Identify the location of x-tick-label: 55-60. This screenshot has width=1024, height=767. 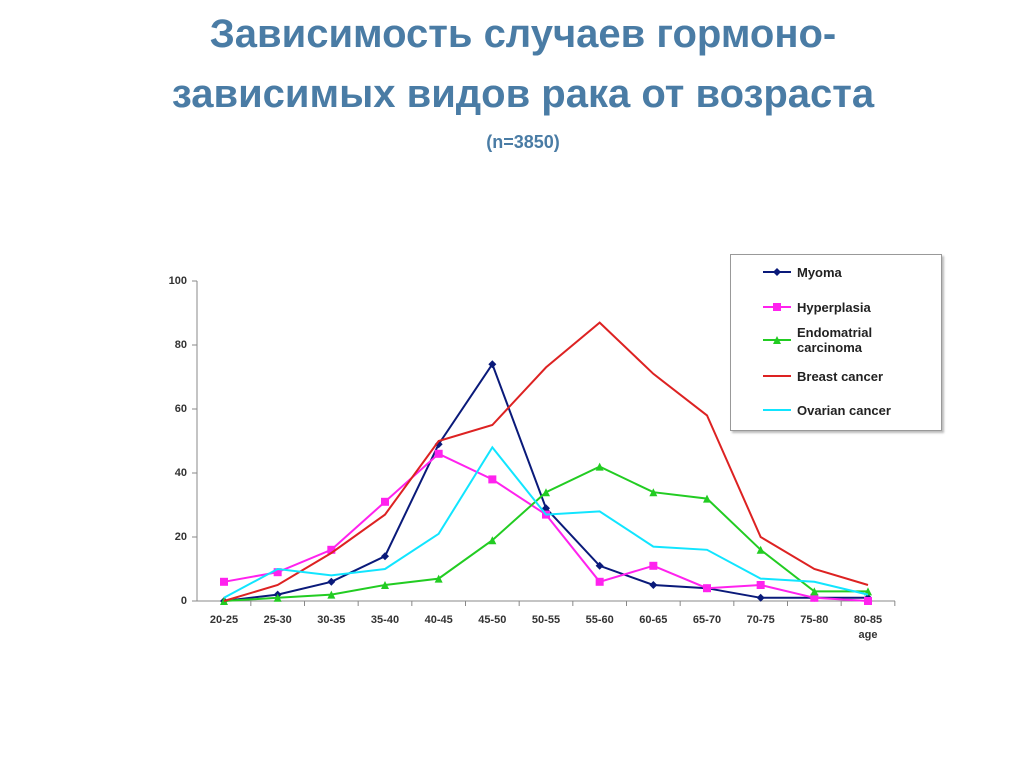
(600, 620).